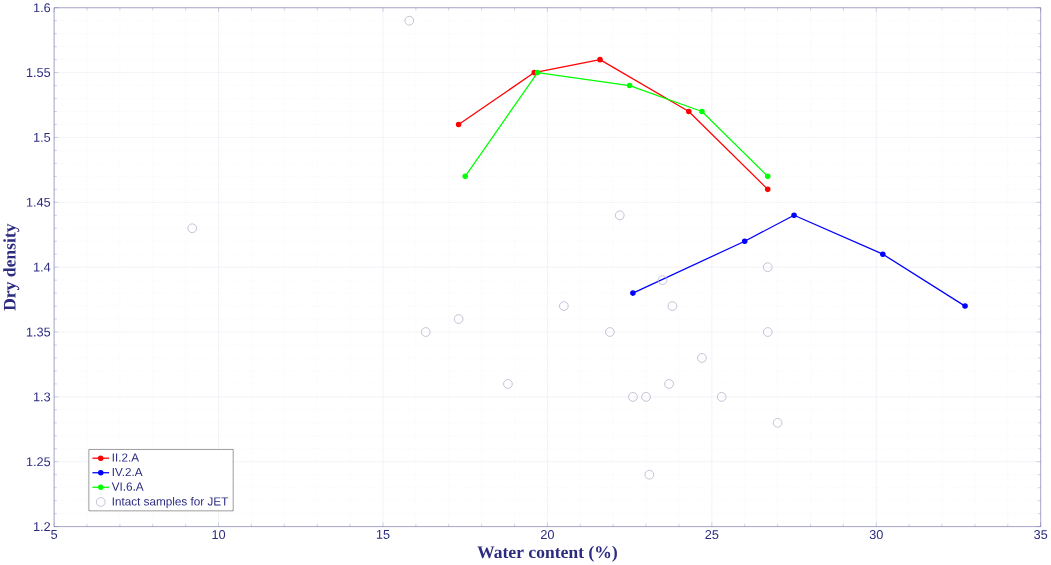 Image resolution: width=1051 pixels, height=565 pixels. What do you see at coordinates (383, 534) in the screenshot?
I see `x-tick-label: 15` at bounding box center [383, 534].